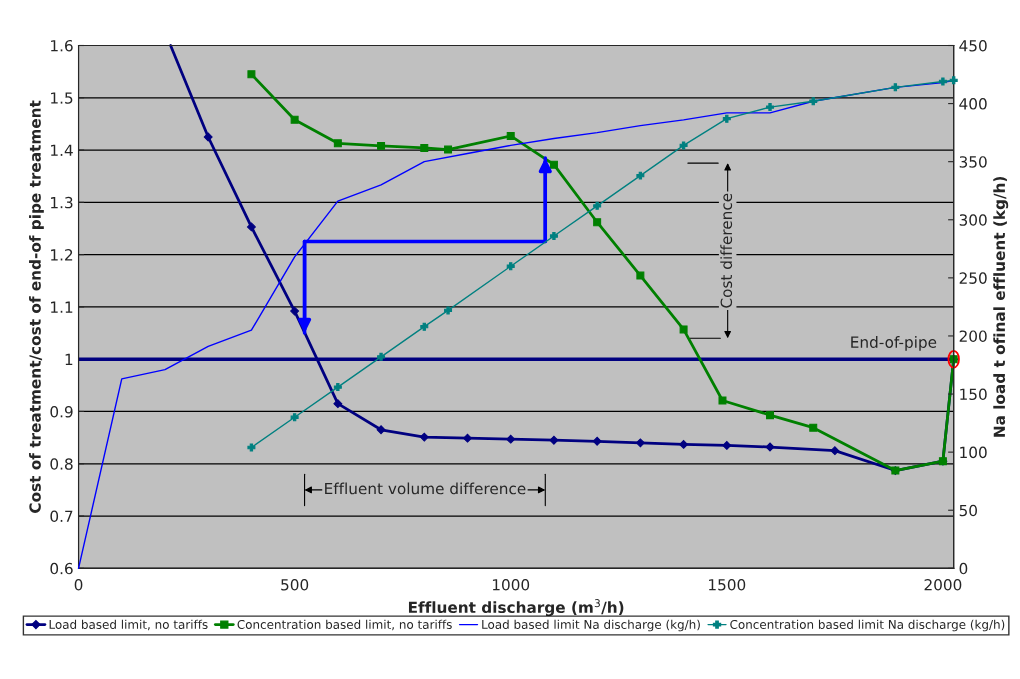 The image size is (1020, 679). What do you see at coordinates (61, 411) in the screenshot?
I see `y-tick-label: 0.9` at bounding box center [61, 411].